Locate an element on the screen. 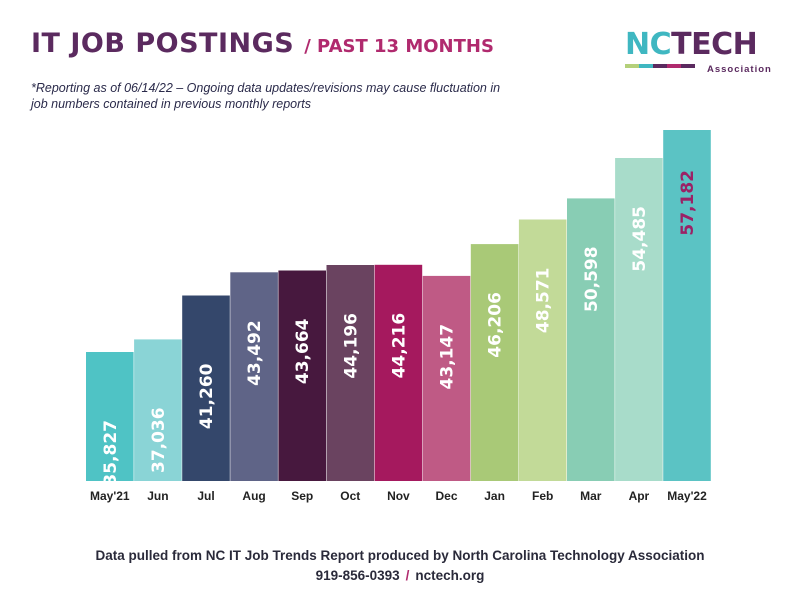  bar-nov is located at coordinates (398, 372).